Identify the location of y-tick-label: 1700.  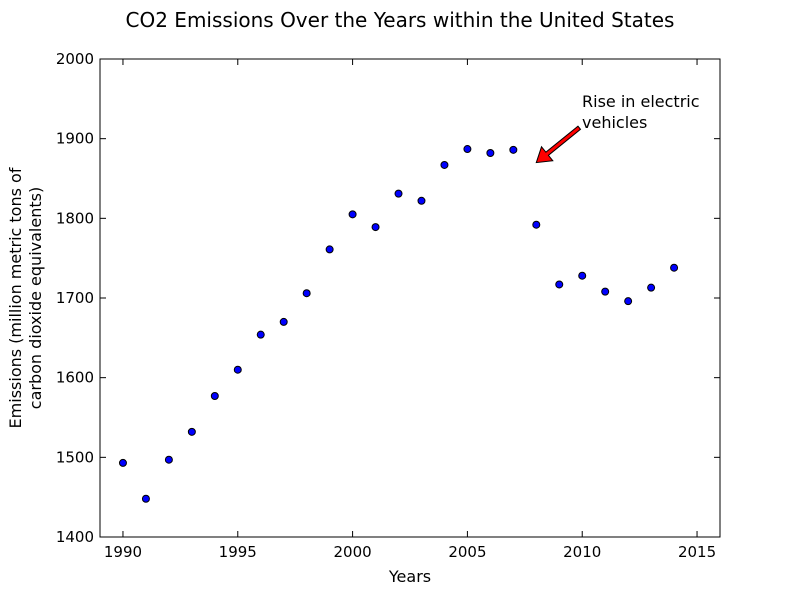
(75, 298).